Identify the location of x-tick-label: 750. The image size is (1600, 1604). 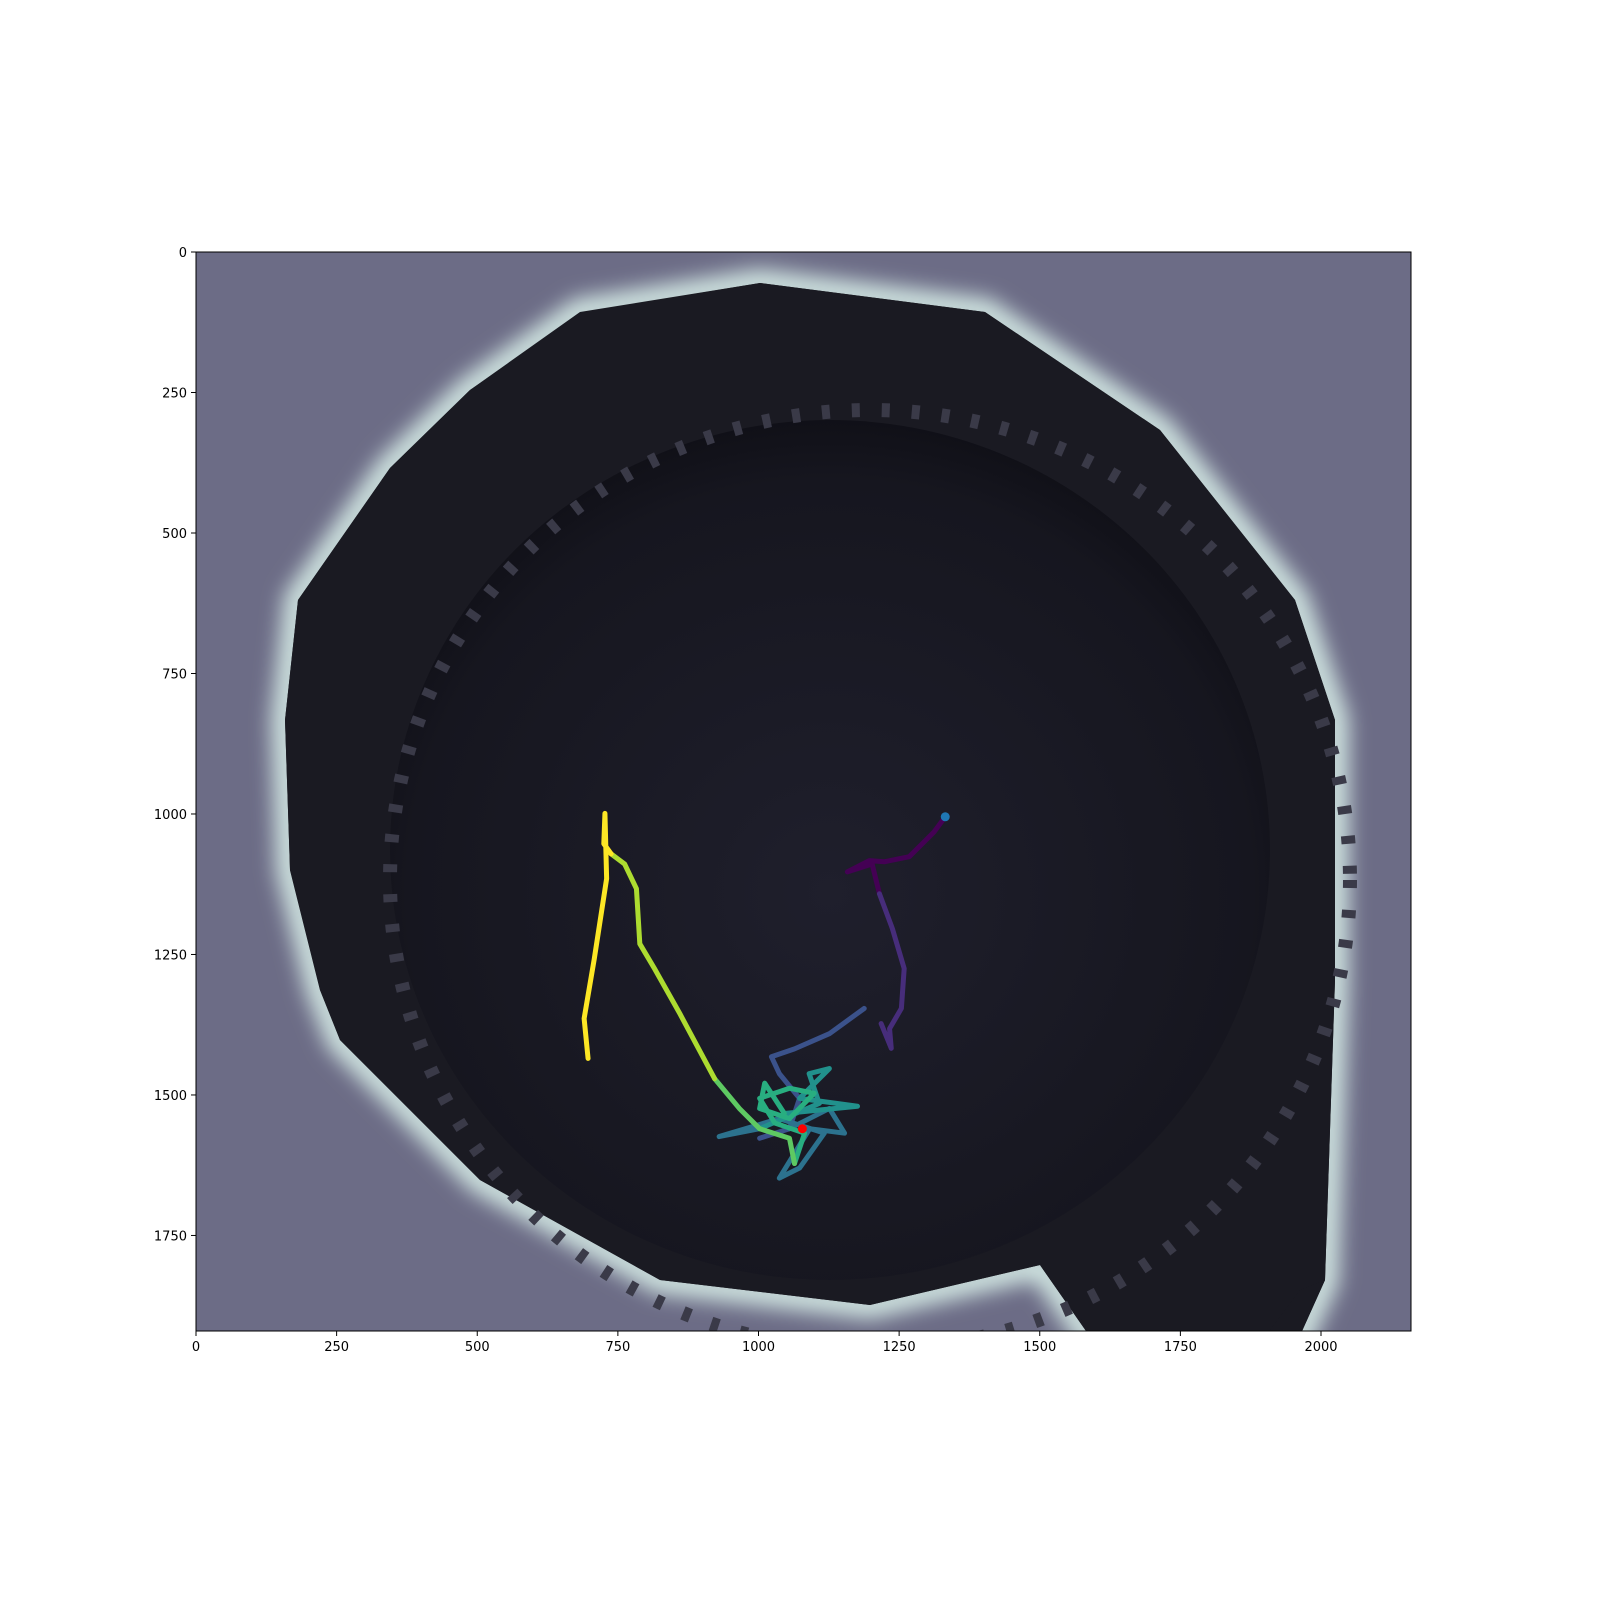
(617, 1347).